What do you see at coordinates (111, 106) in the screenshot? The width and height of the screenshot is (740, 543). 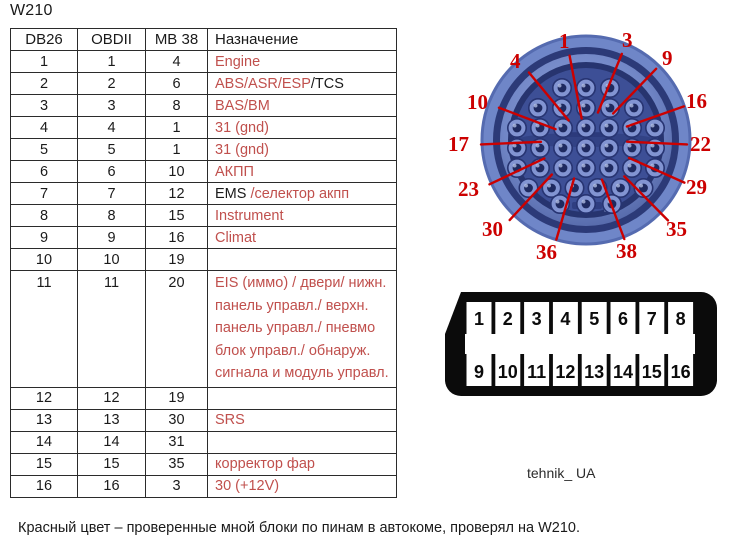 I see `cell-obdii: 3` at bounding box center [111, 106].